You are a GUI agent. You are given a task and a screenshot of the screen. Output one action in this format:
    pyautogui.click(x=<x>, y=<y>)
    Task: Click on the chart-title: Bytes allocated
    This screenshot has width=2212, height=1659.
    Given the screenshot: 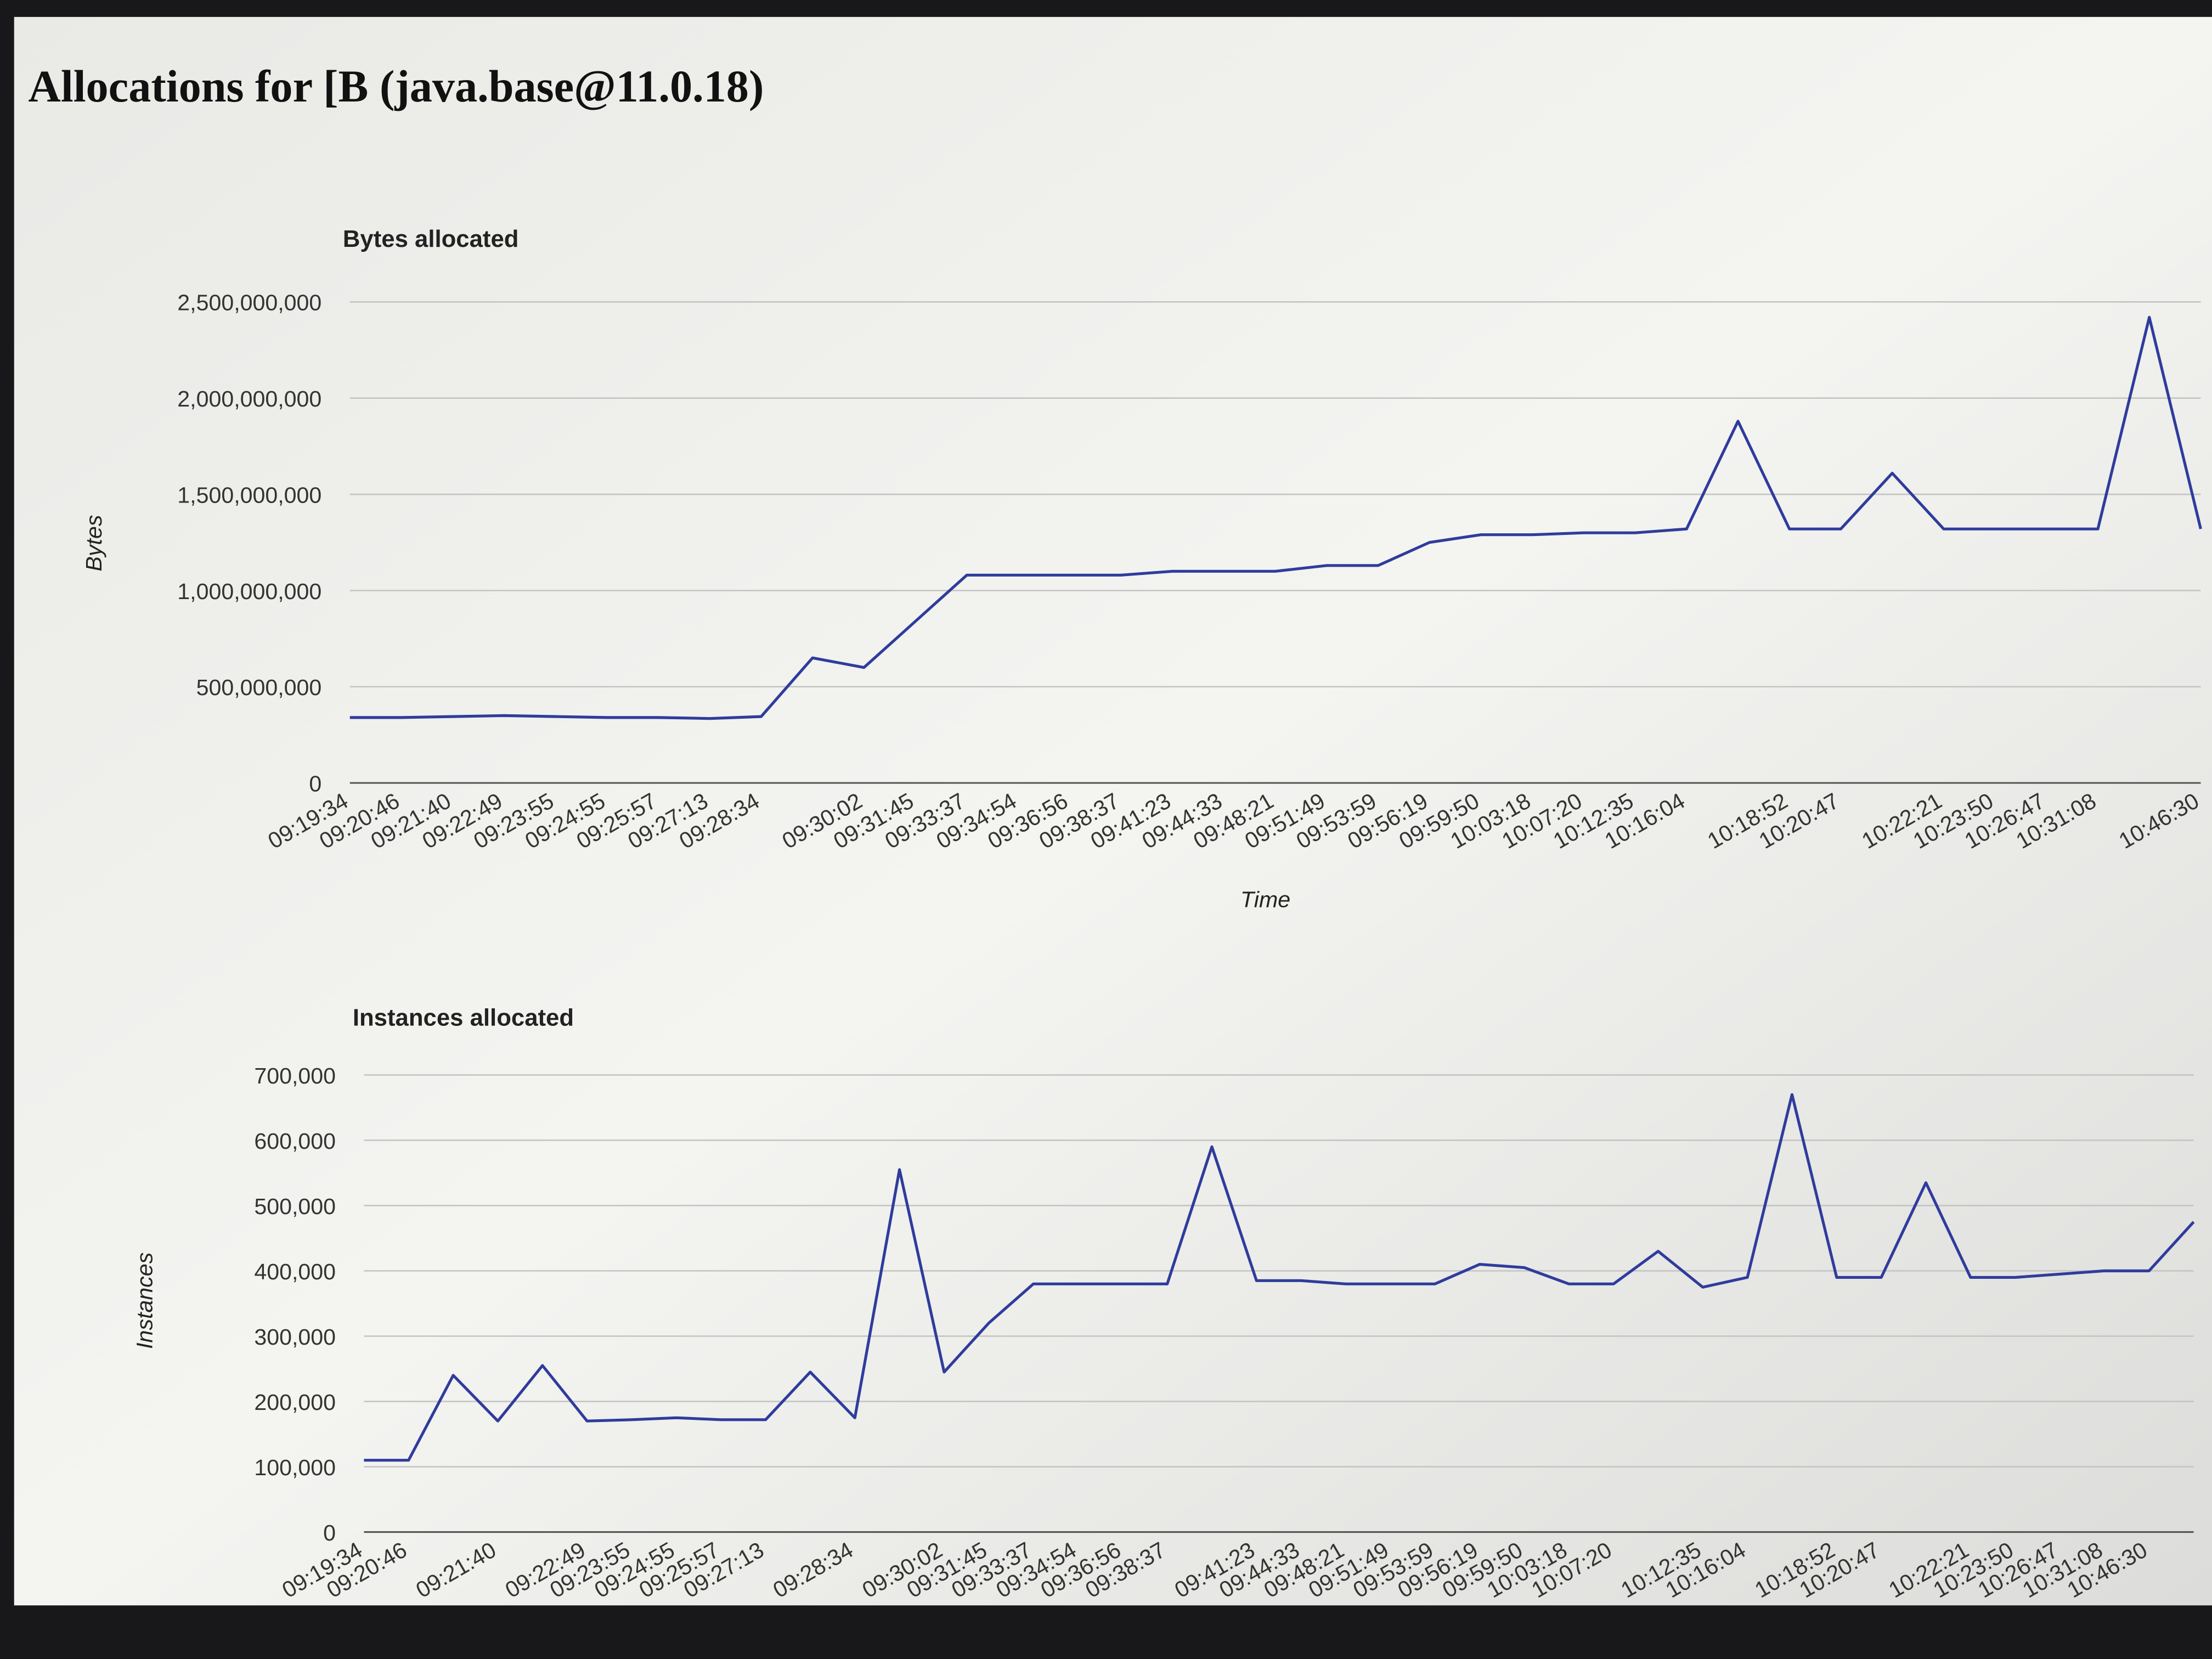 What is the action you would take?
    pyautogui.click(x=431, y=238)
    